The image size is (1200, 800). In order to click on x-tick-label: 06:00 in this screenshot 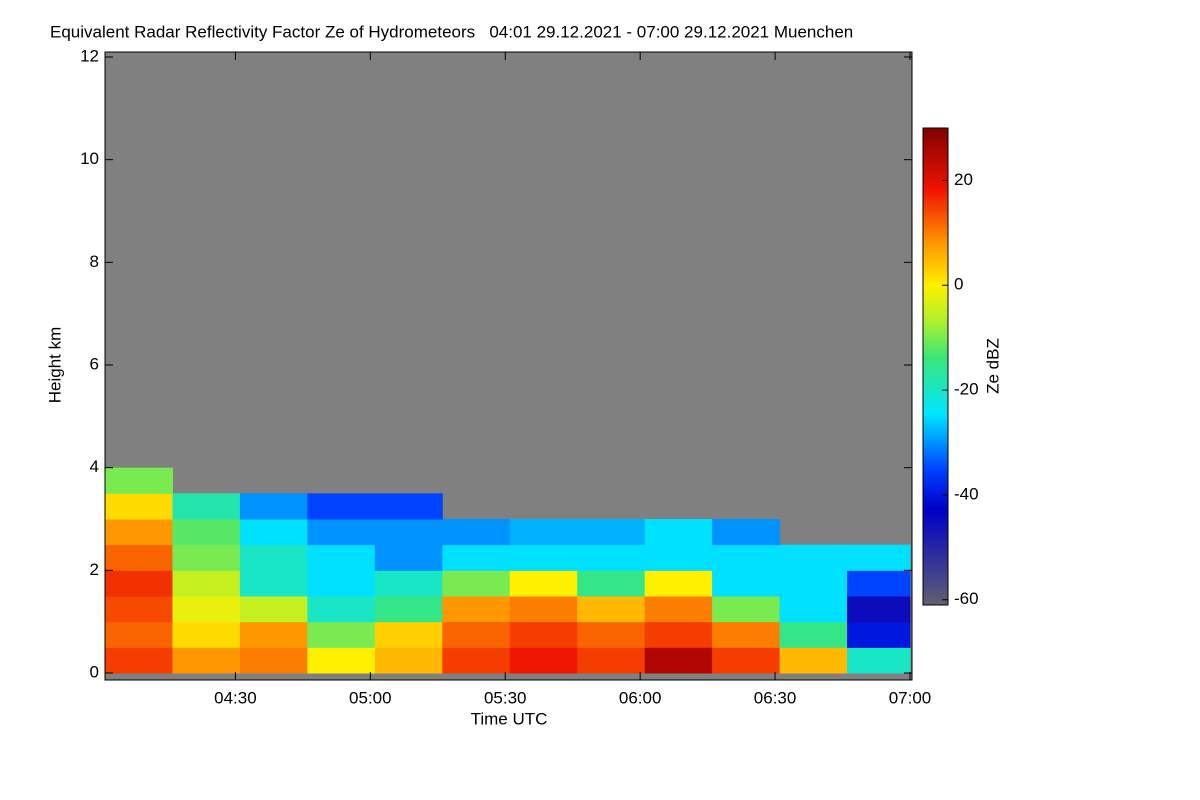, I will do `click(640, 697)`.